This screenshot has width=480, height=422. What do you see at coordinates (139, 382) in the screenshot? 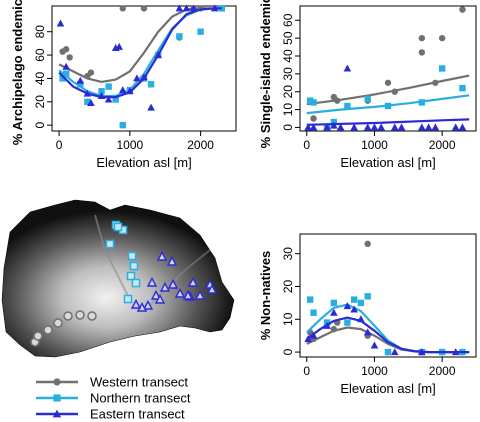
I see `legend-label: Western transect` at bounding box center [139, 382].